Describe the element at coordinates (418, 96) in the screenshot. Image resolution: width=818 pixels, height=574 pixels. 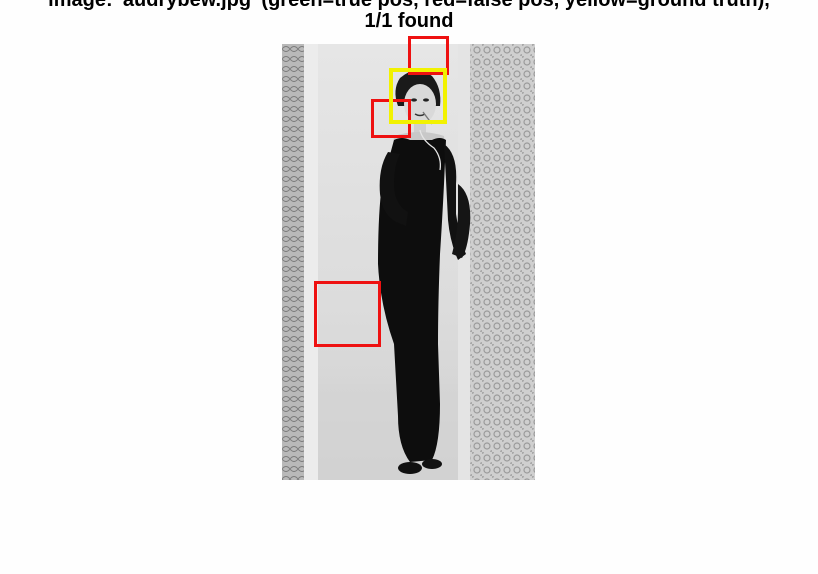
I see `ground-truth-box-face` at that location.